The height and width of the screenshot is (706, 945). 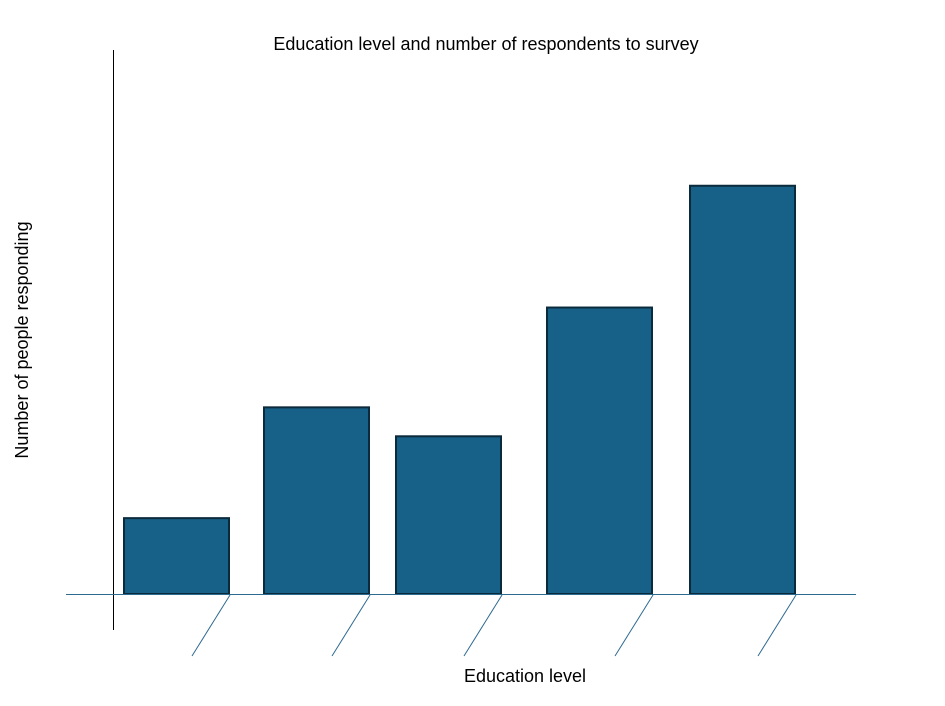 I want to click on y-axis-label: Number of people responding, so click(x=22, y=339).